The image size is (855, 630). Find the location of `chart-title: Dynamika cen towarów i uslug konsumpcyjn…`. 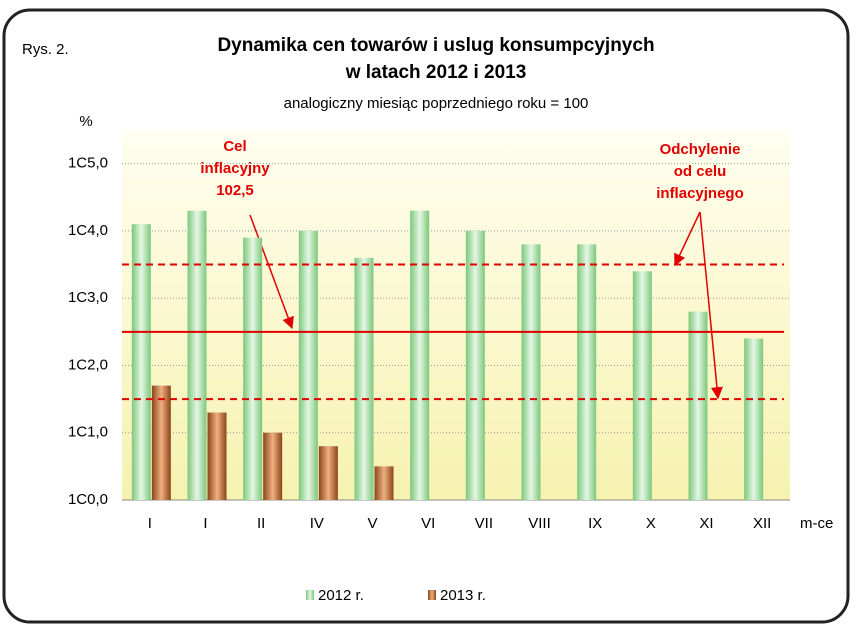

chart-title: Dynamika cen towarów i uslug konsumpcyjn… is located at coordinates (435, 45).